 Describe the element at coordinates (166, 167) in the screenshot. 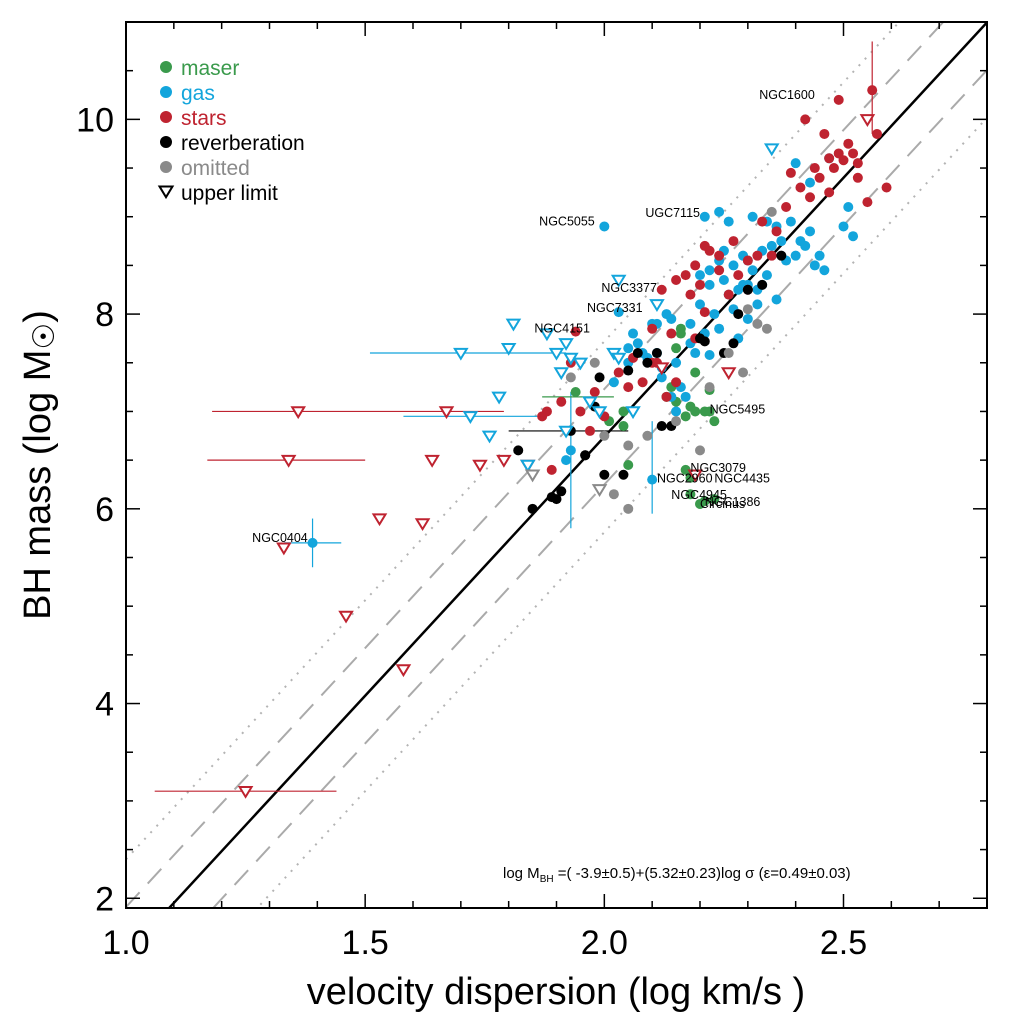

I see `legend-marker-omitted` at that location.